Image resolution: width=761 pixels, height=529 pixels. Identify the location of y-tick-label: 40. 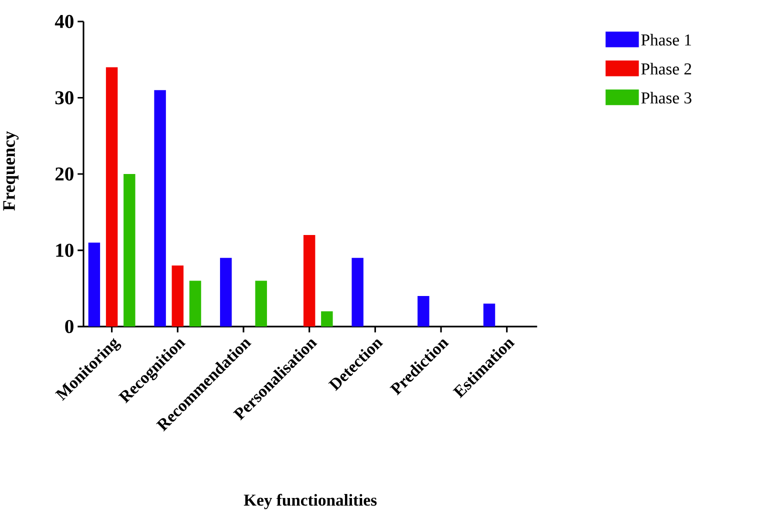
(64, 21).